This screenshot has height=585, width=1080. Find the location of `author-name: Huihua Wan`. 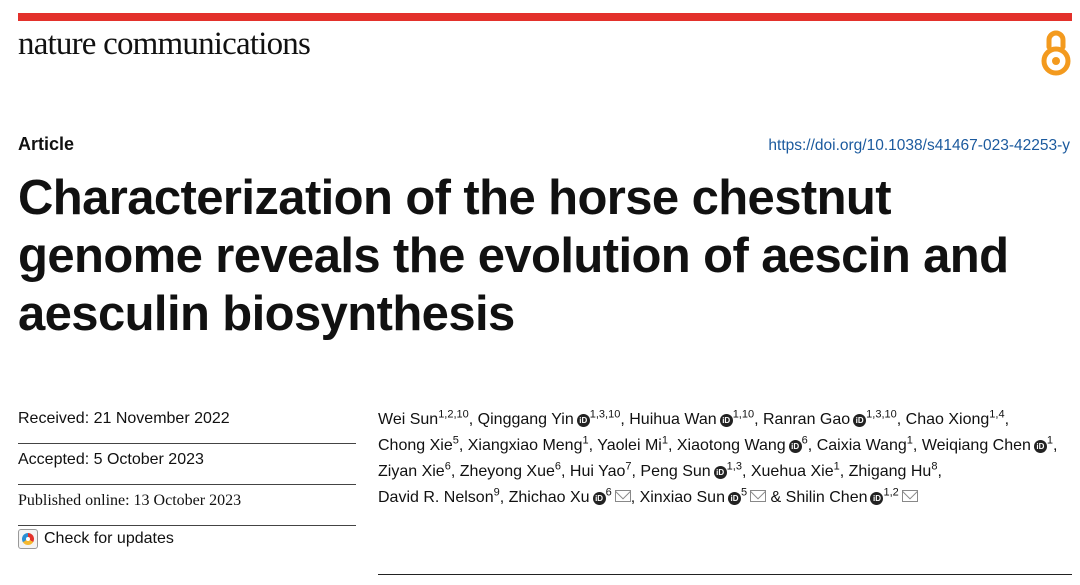

author-name: Huihua Wan is located at coordinates (673, 419).